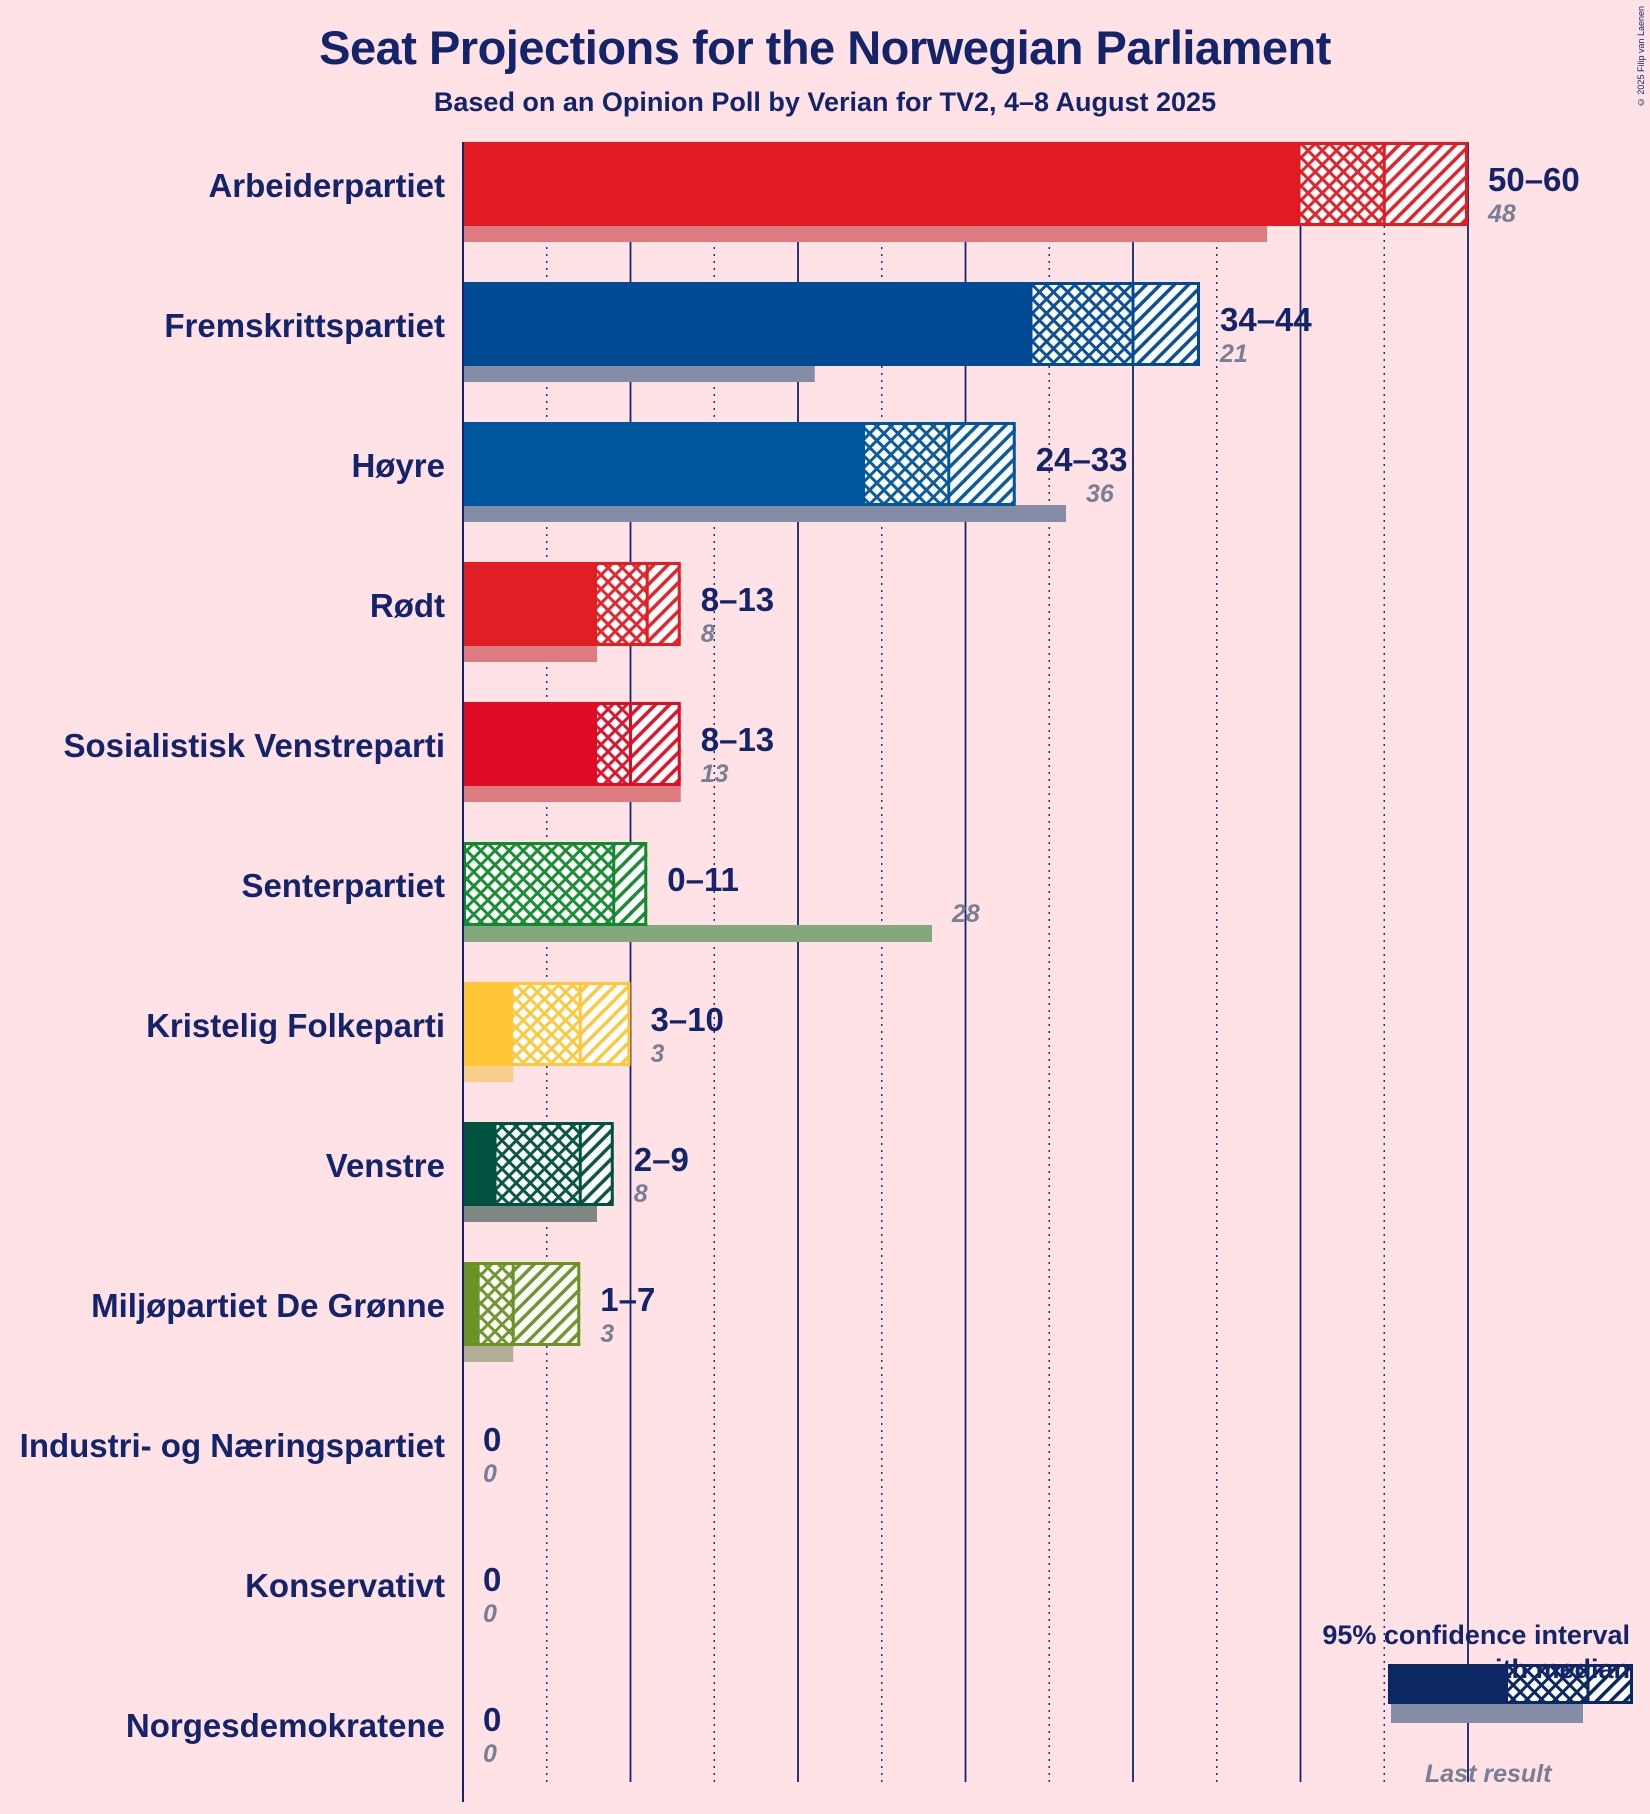  I want to click on party-row-hoyre, so click(764, 472).